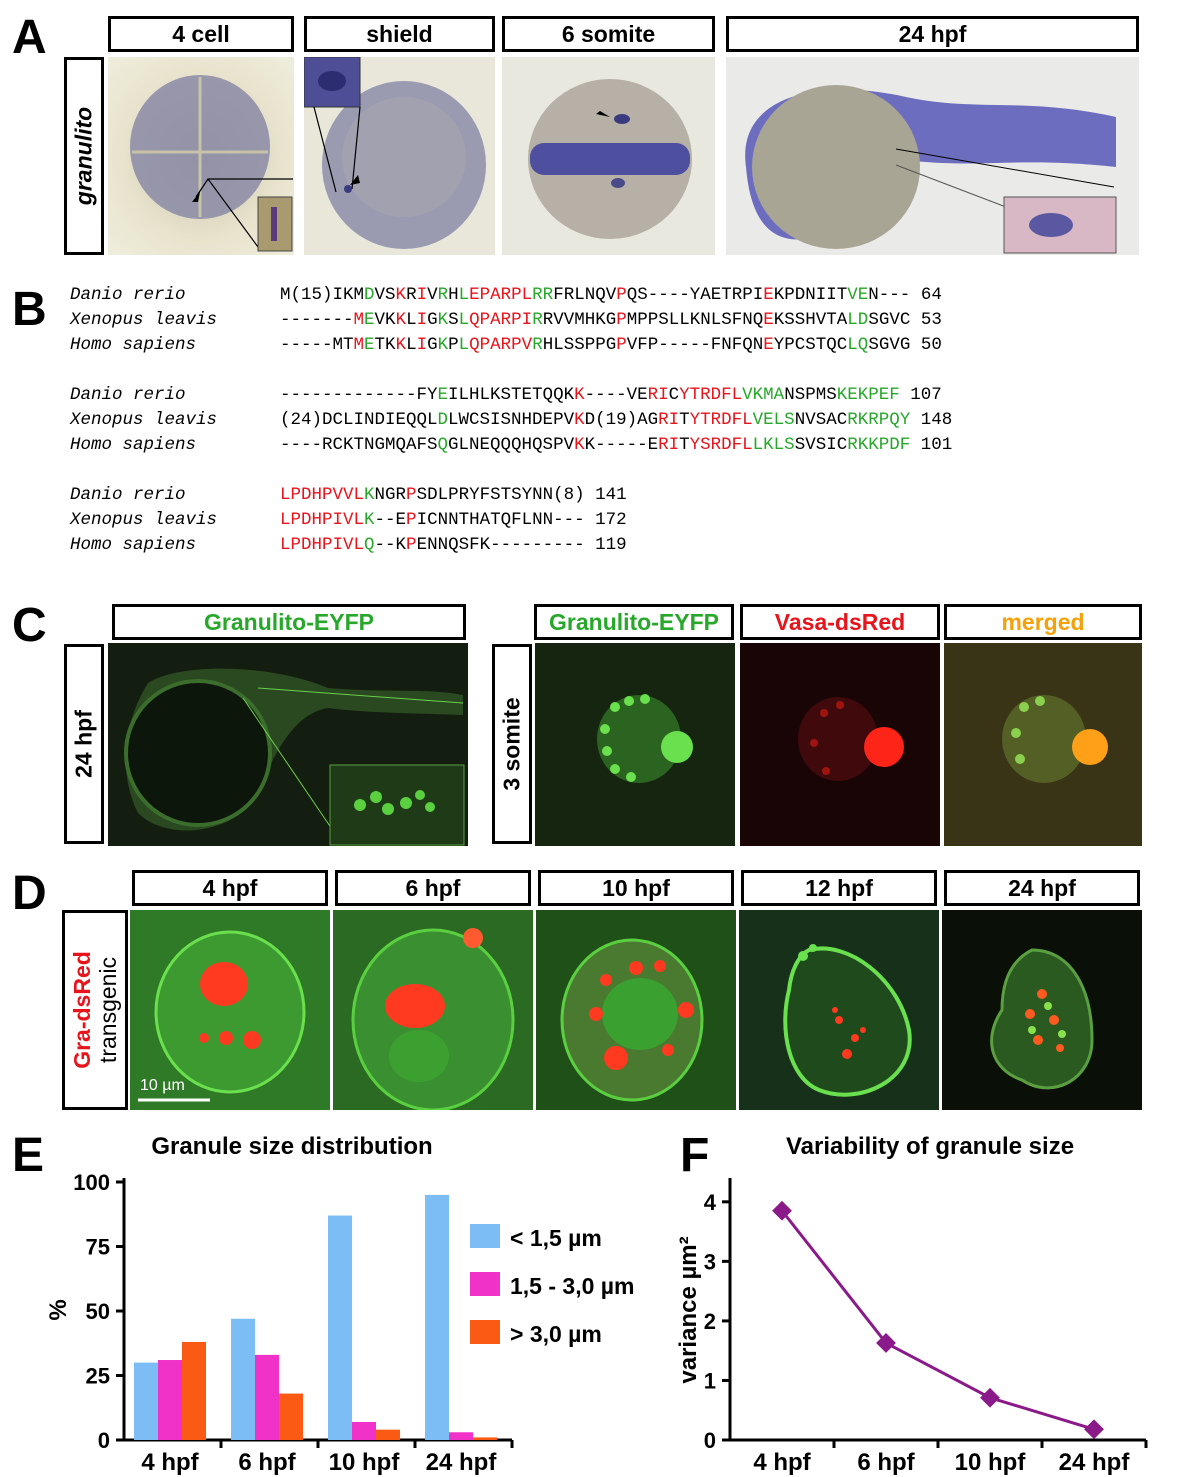 The width and height of the screenshot is (1181, 1477). Describe the element at coordinates (230, 888) in the screenshot. I see `stage-label-d-4hpf: 4 hpf` at that location.